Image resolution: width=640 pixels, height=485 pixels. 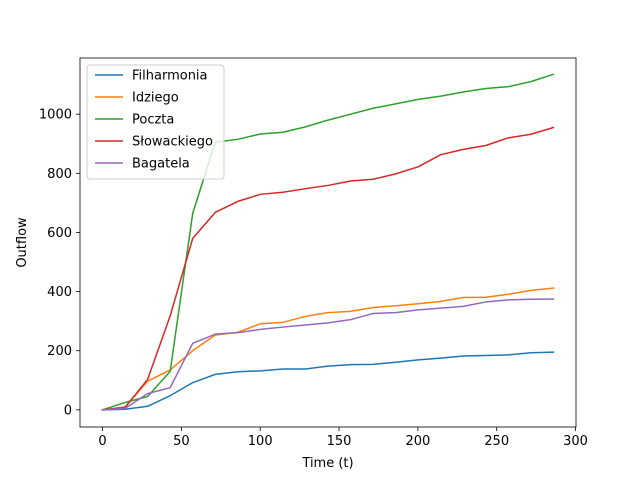 I want to click on x-tick-label: 100, so click(x=260, y=441).